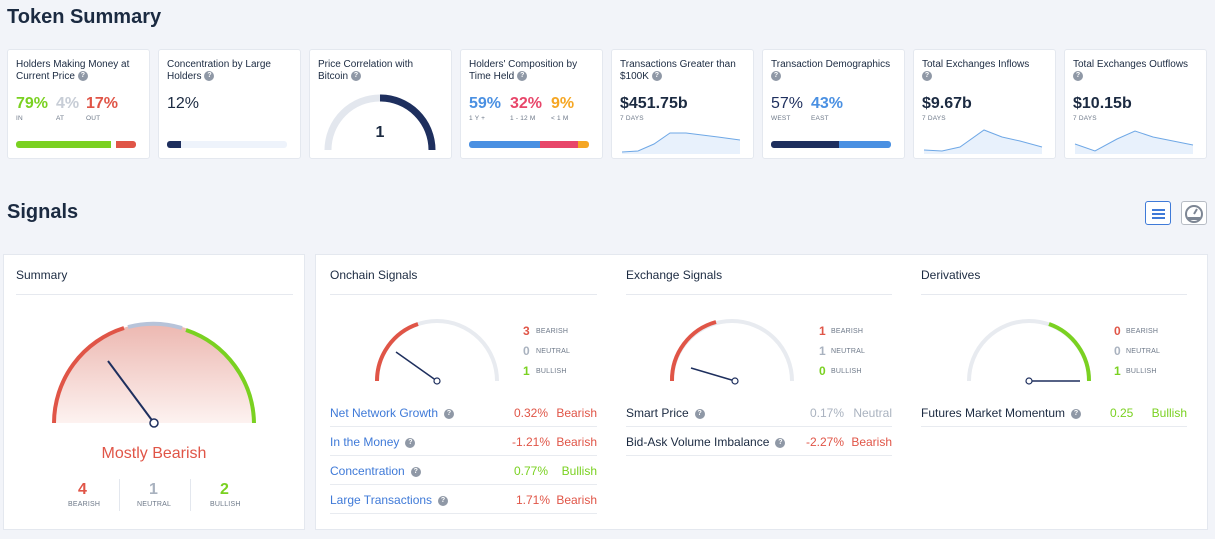  Describe the element at coordinates (820, 118) in the screenshot. I see `east-label: EAST` at that location.